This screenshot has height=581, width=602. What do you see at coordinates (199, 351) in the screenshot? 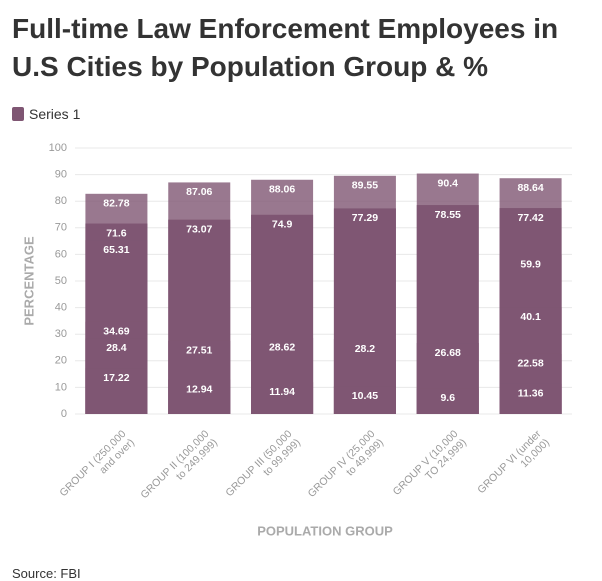
I see `data-label: 27.51` at bounding box center [199, 351].